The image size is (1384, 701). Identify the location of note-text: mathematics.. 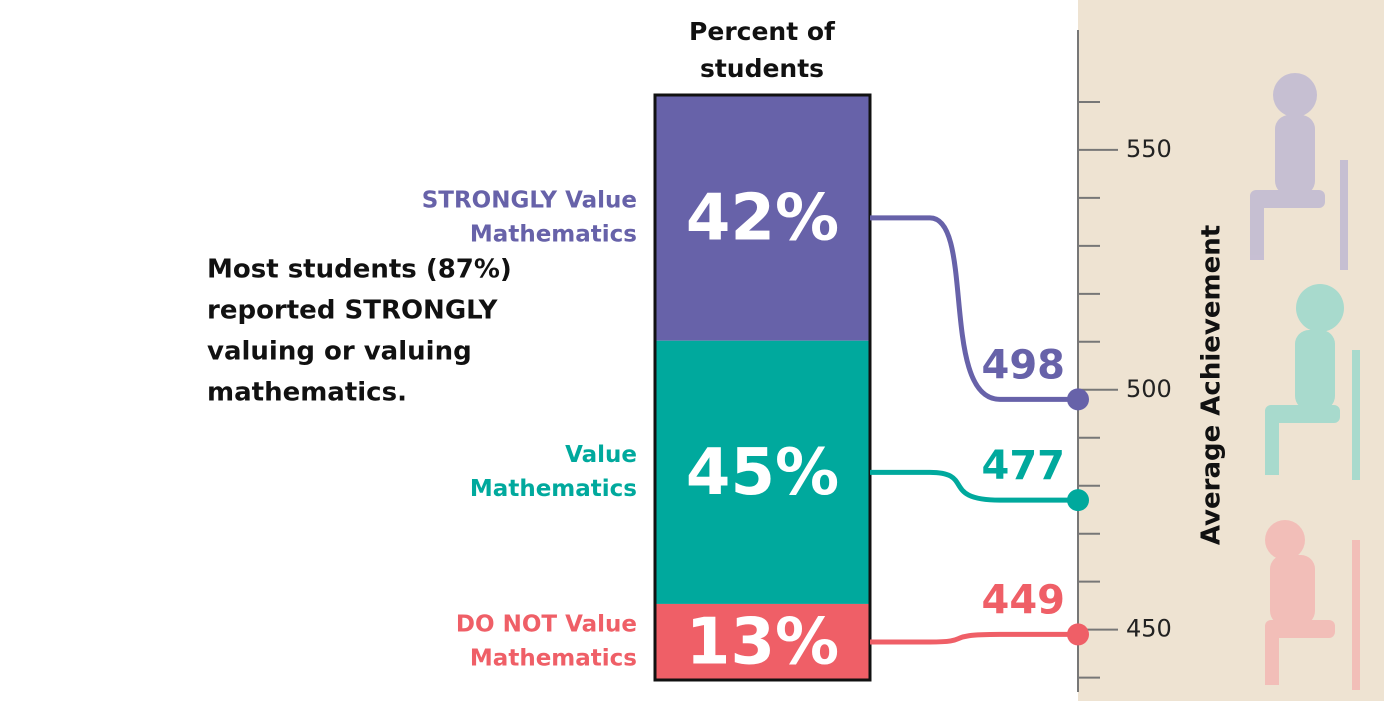
(307, 393).